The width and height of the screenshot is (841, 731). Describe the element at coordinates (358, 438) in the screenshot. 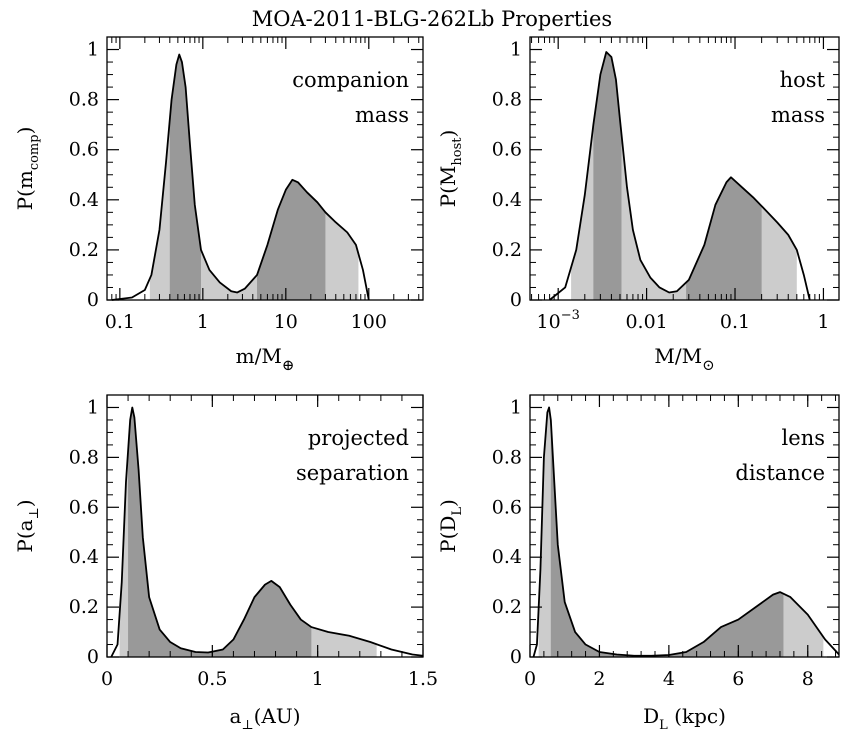

I see `panel-annotation: projected` at that location.